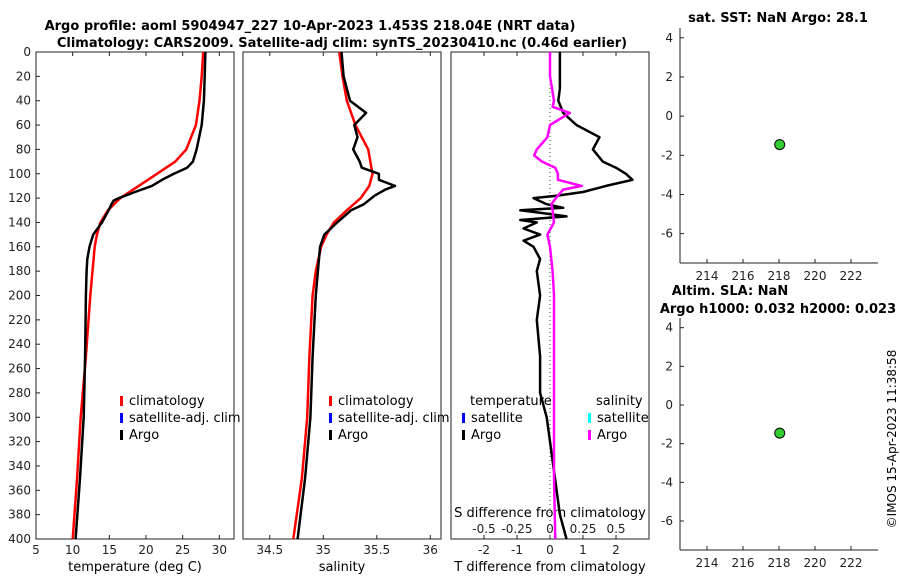  Describe the element at coordinates (583, 550) in the screenshot. I see `difference-x-tick-label: 1` at that location.